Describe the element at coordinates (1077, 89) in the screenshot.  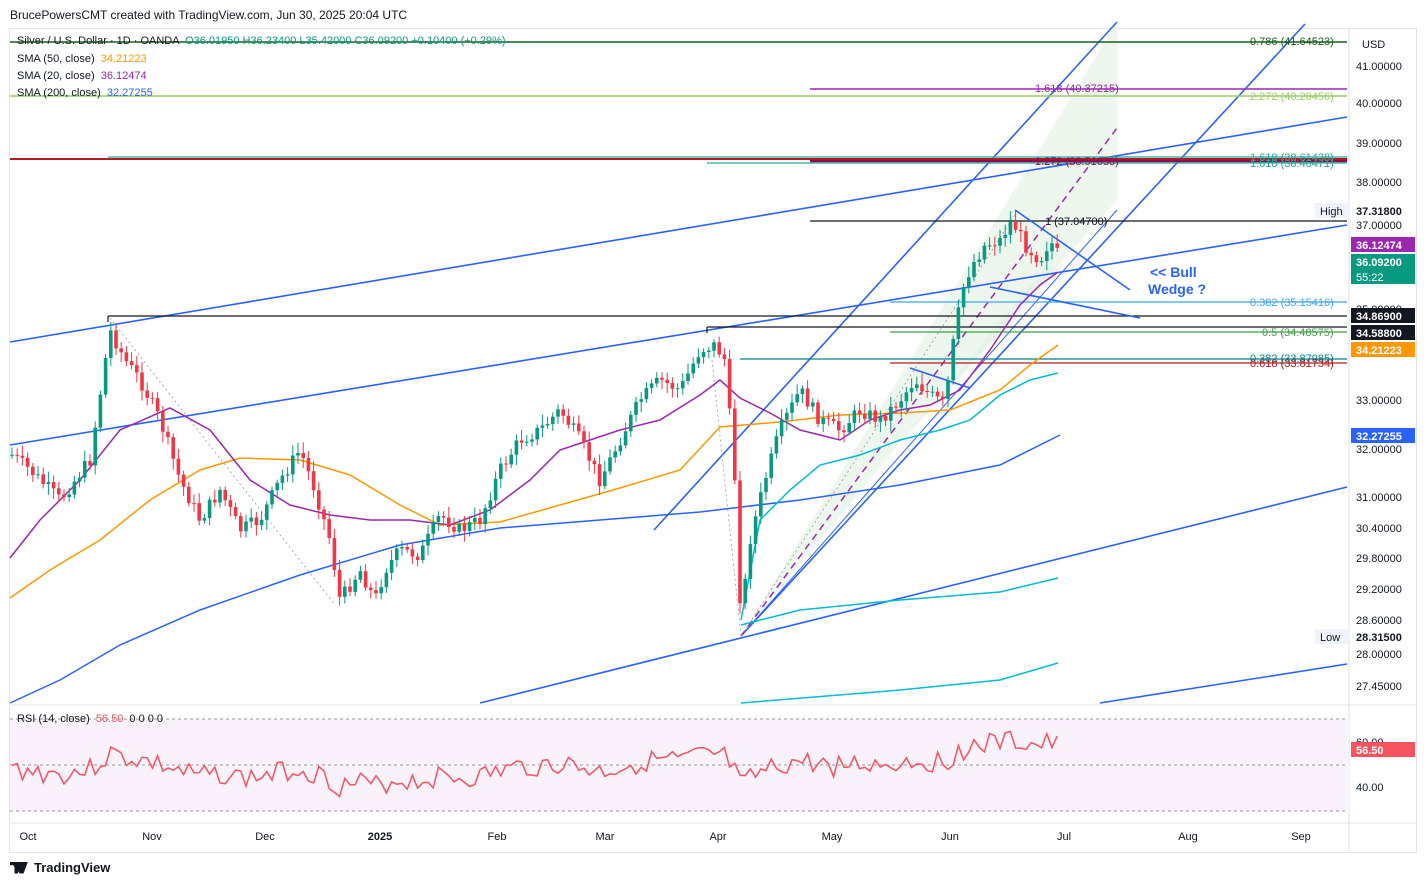
I see `fib-label: 1.618 (40.37215)` at that location.